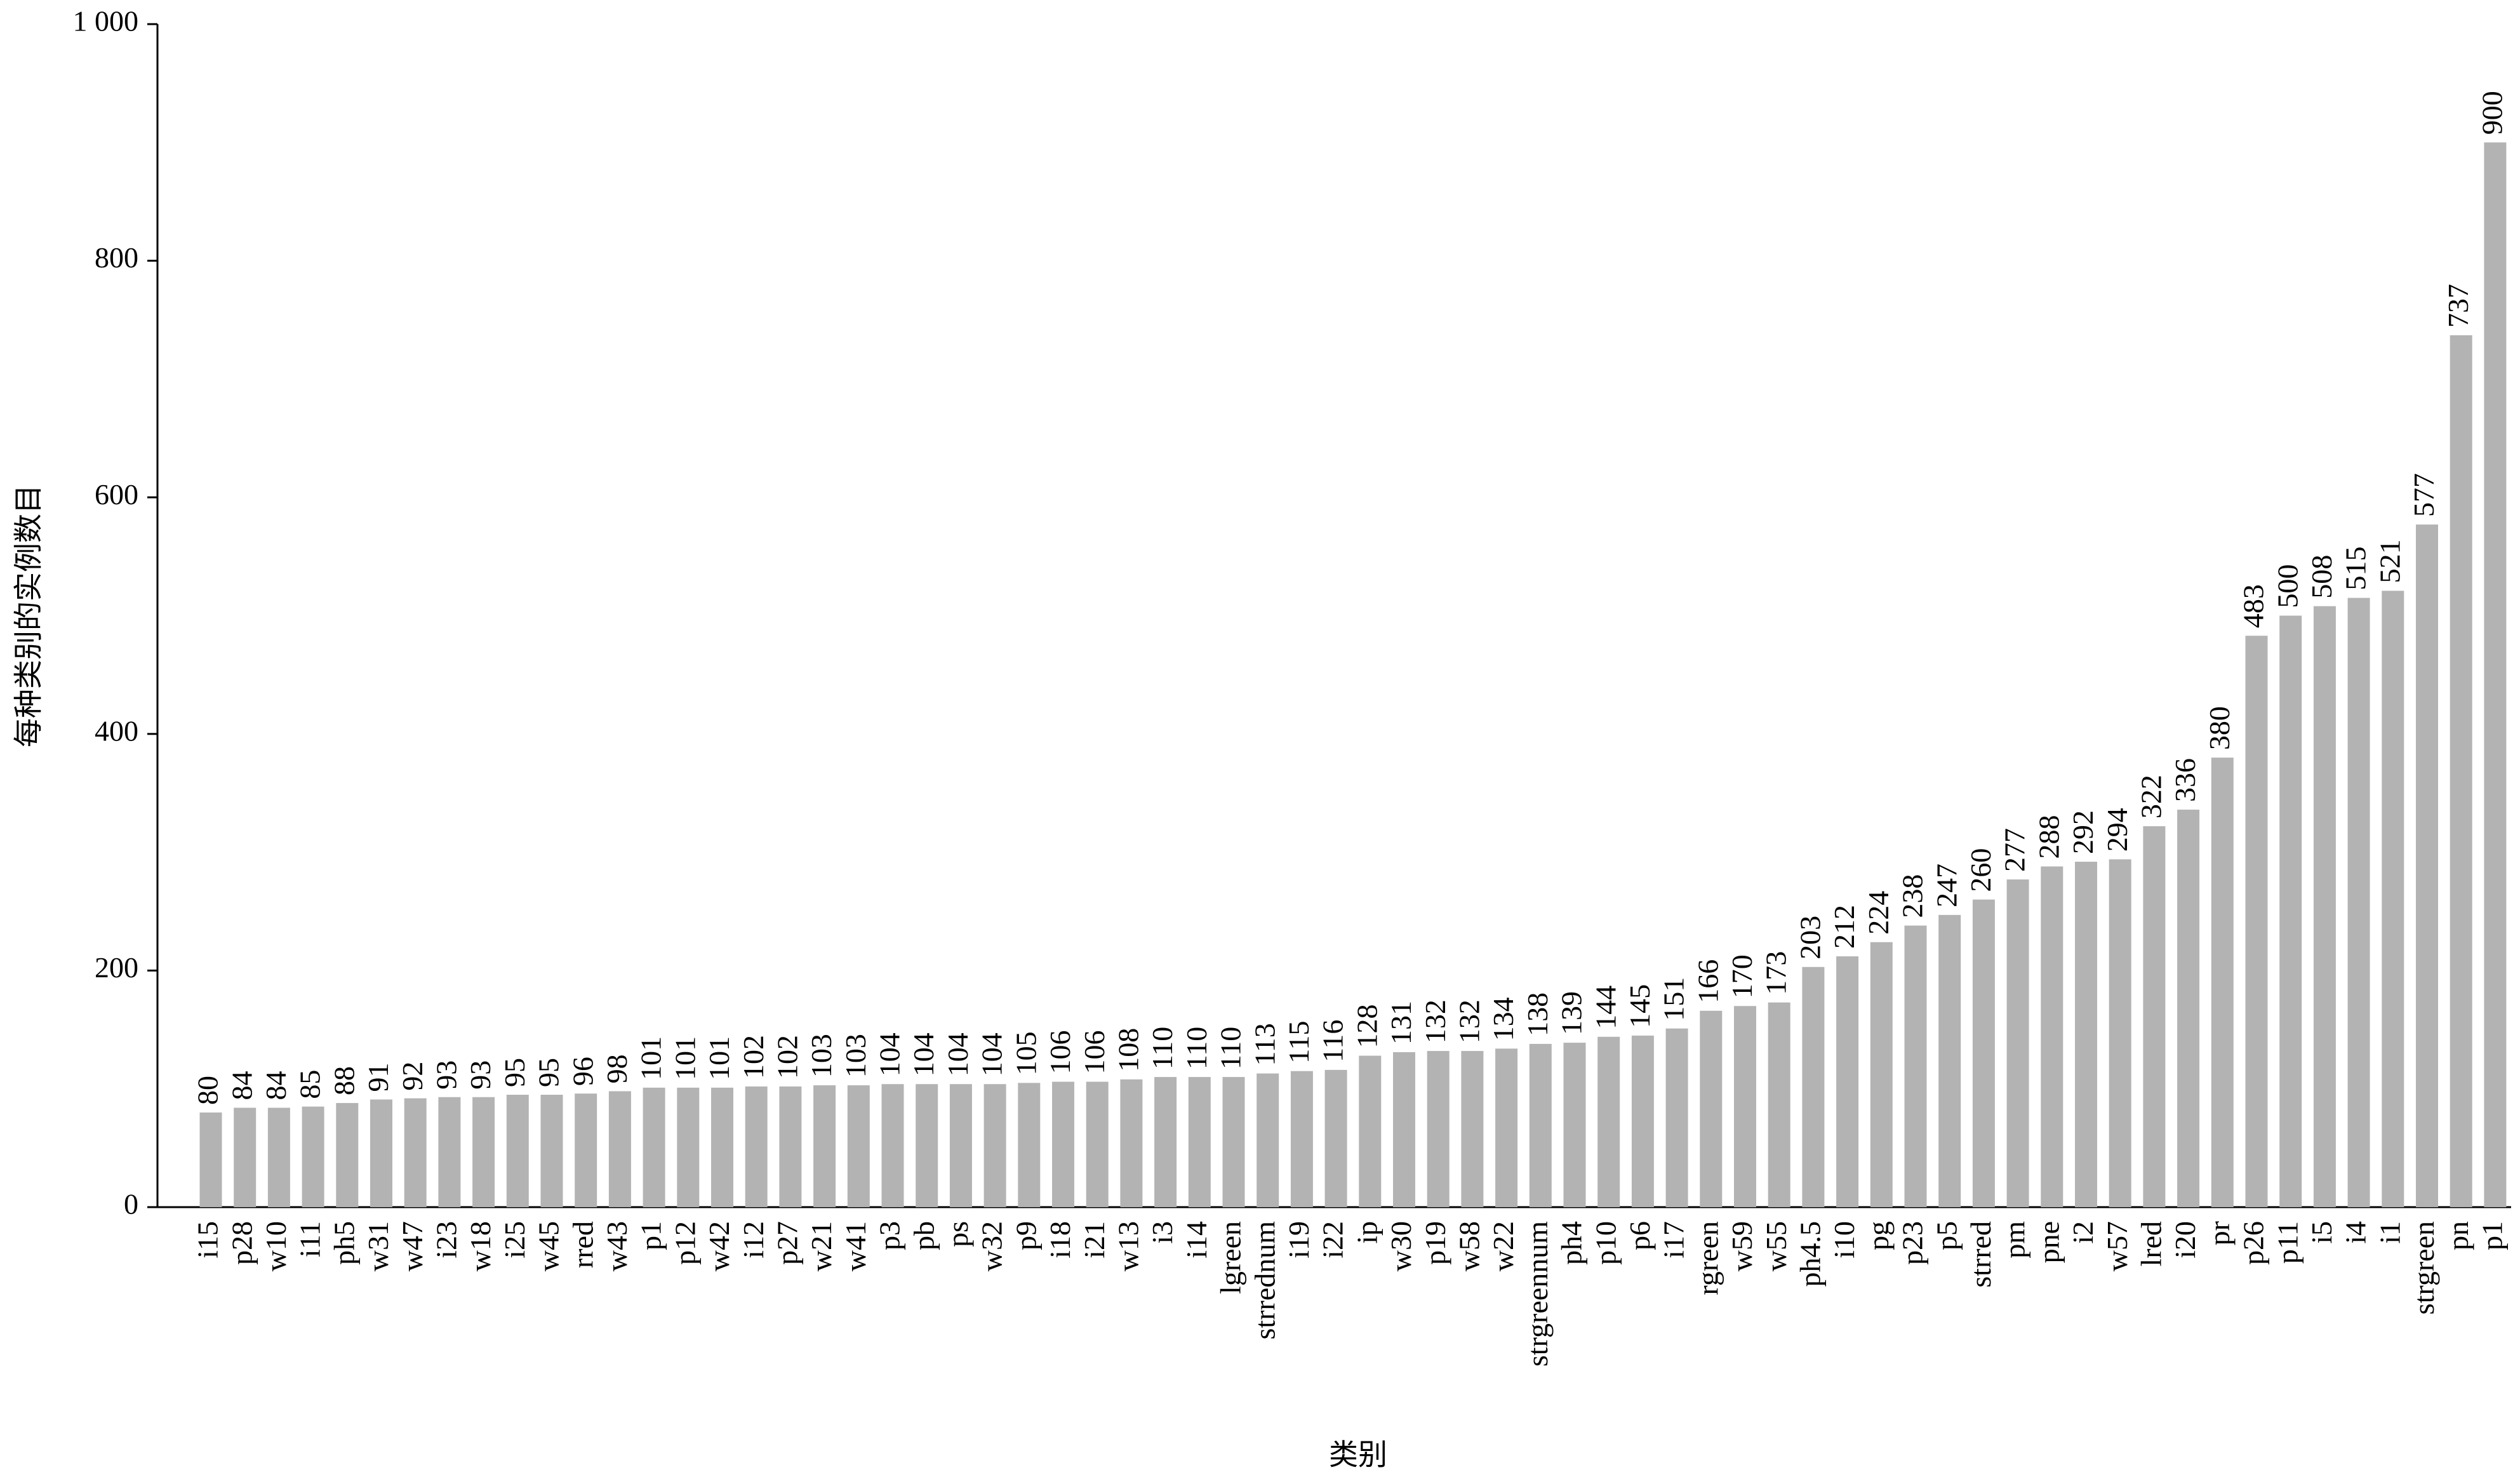 The height and width of the screenshot is (1484, 2520). What do you see at coordinates (1742, 1246) in the screenshot?
I see `x-tick-label: w59` at bounding box center [1742, 1246].